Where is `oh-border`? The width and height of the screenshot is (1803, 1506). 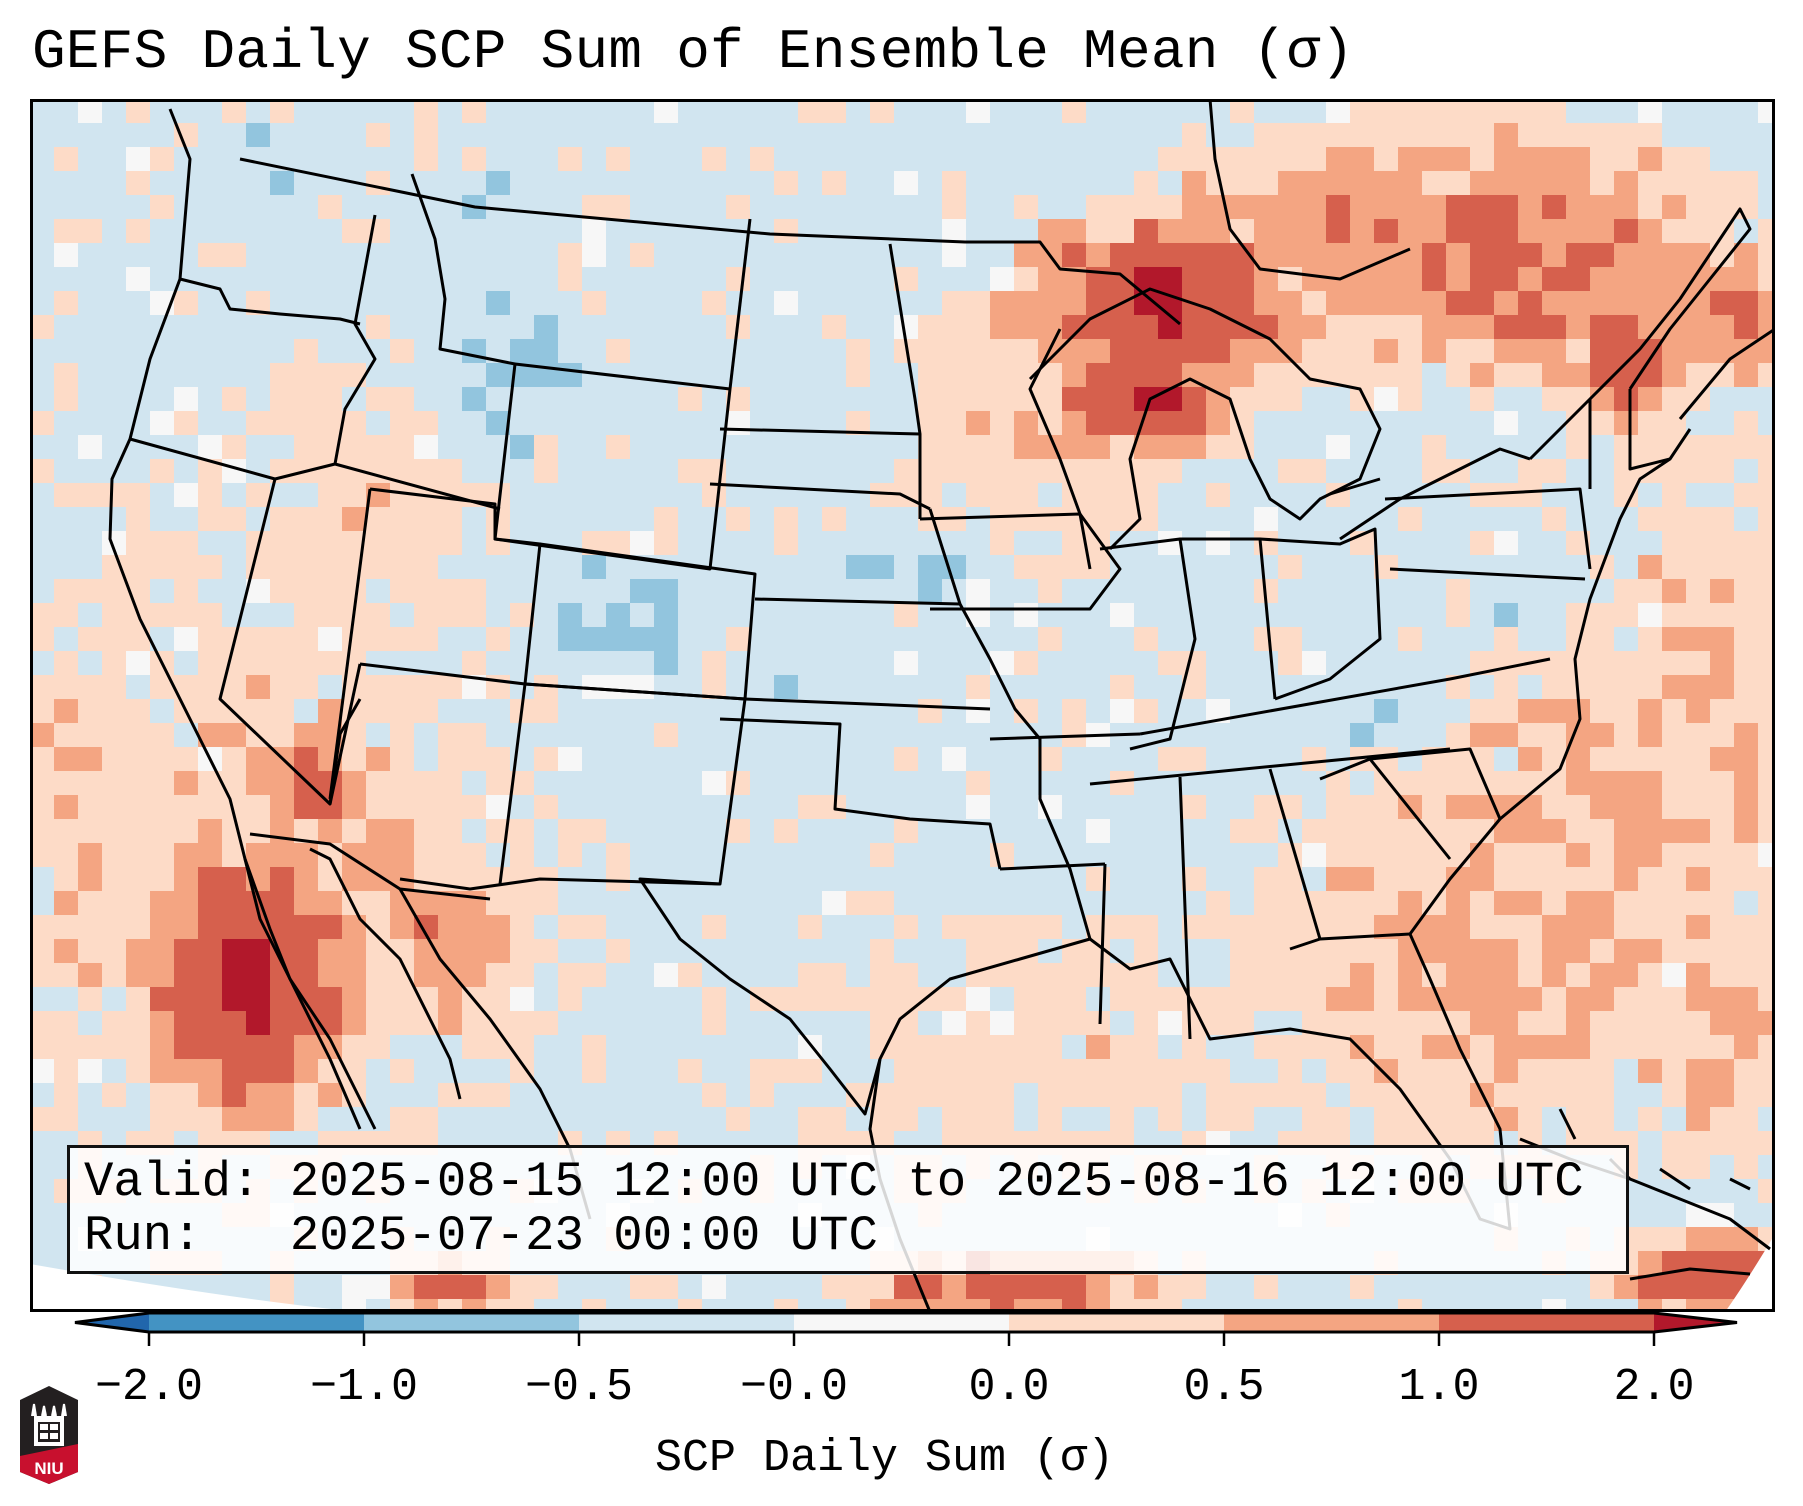
oh-border is located at coordinates (1320, 614).